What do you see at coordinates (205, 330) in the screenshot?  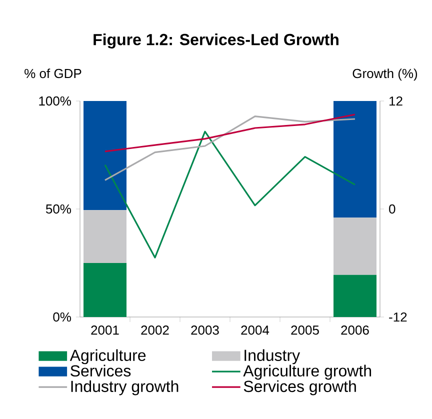 I see `x-tick-label: 2003` at bounding box center [205, 330].